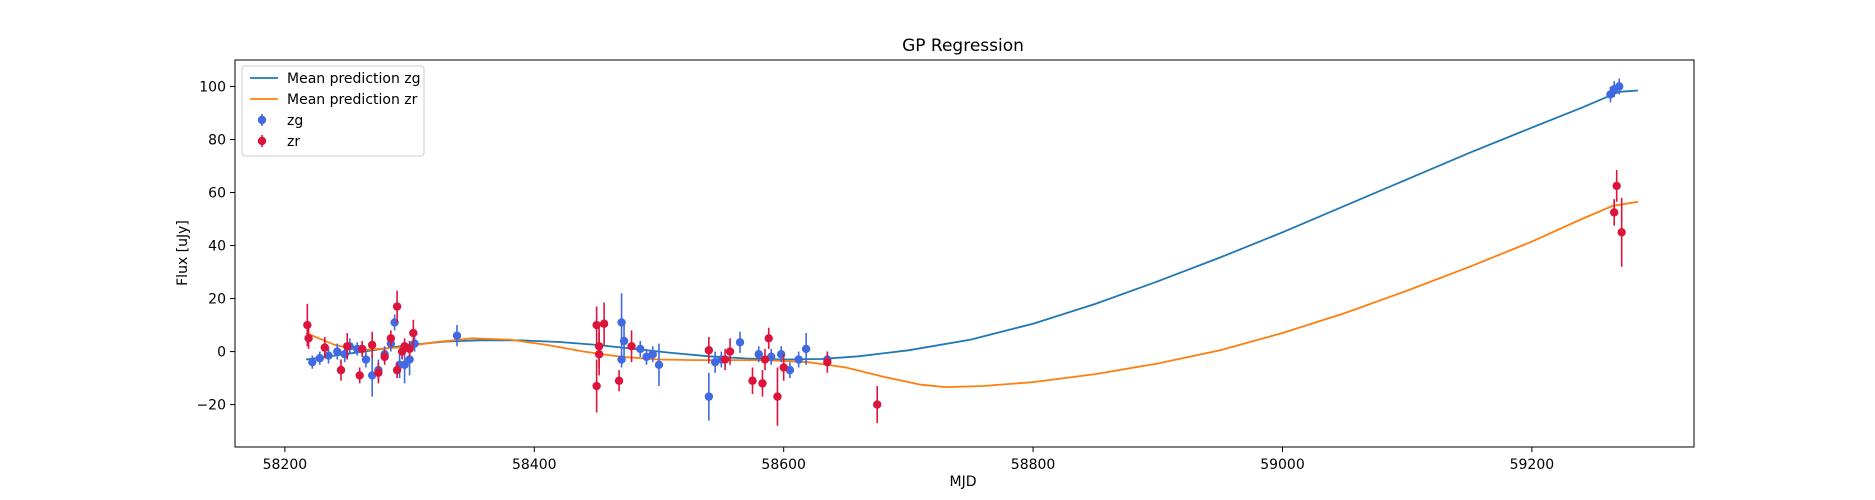 The image size is (1875, 500). What do you see at coordinates (212, 88) in the screenshot?
I see `y-tick-label: 100` at bounding box center [212, 88].